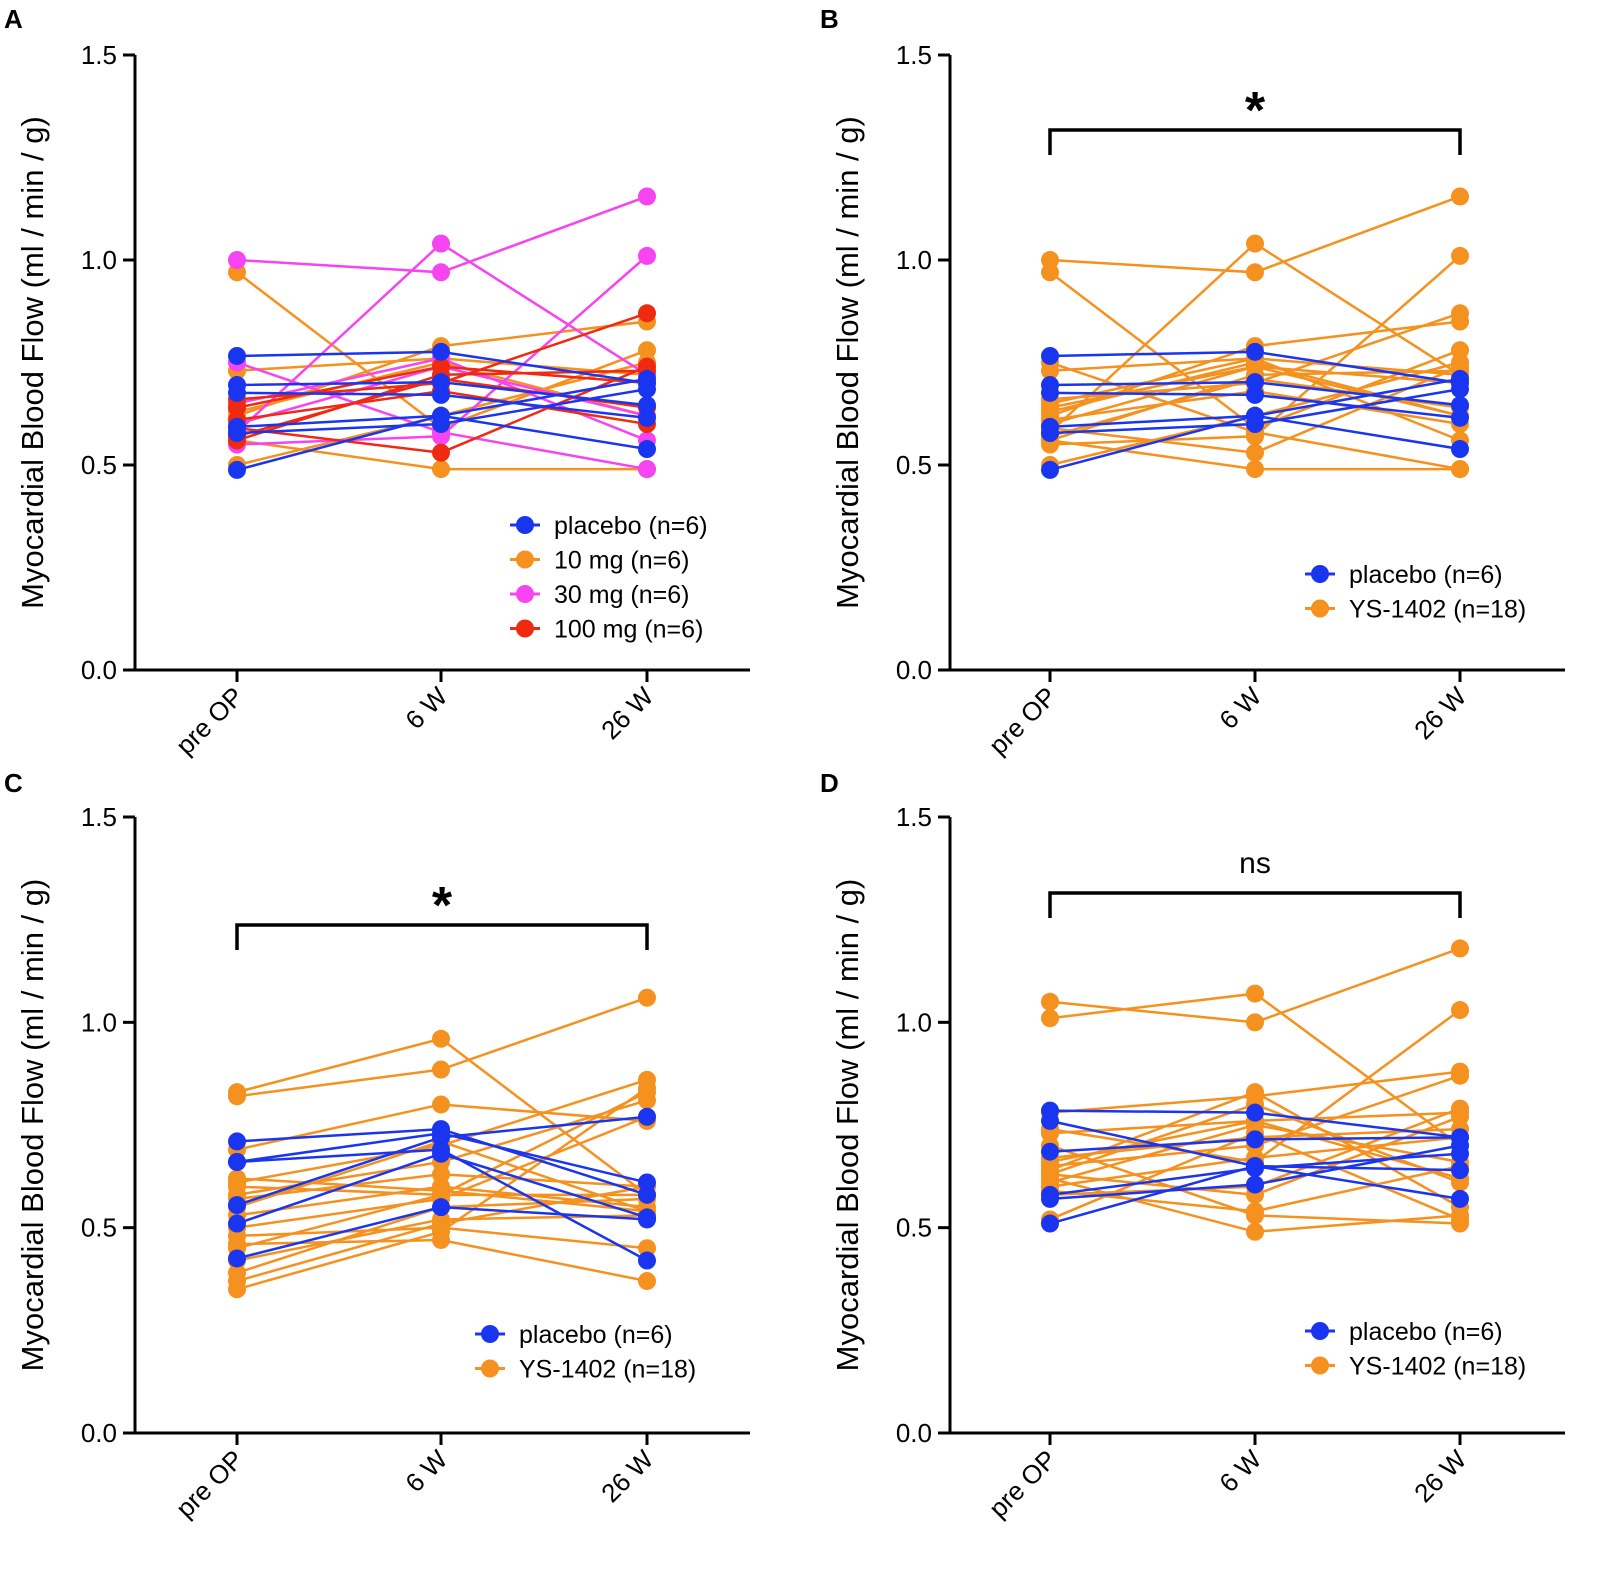 The width and height of the screenshot is (1610, 1590). Describe the element at coordinates (607, 1370) in the screenshot. I see `legend-label: YS-1402 (n=18)` at that location.